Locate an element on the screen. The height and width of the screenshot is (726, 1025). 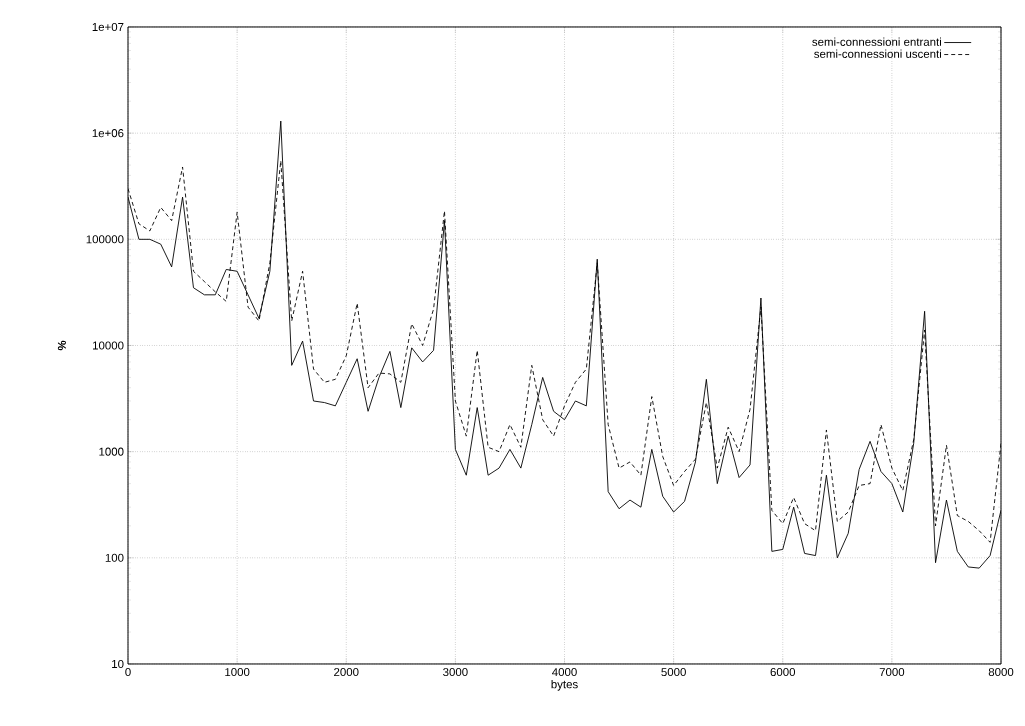
y-tick-label: 10000 is located at coordinates (108, 345).